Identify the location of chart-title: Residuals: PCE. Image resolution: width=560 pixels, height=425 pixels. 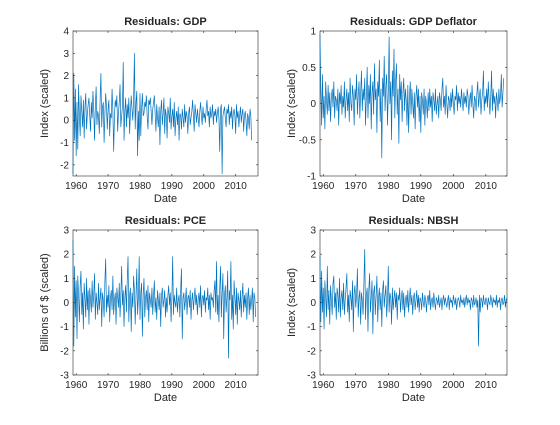
(165, 221).